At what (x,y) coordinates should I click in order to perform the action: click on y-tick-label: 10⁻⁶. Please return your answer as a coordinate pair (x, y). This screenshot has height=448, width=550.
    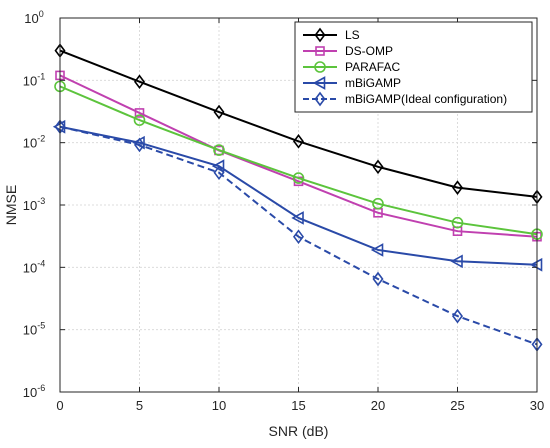
    Looking at the image, I should click on (34, 391).